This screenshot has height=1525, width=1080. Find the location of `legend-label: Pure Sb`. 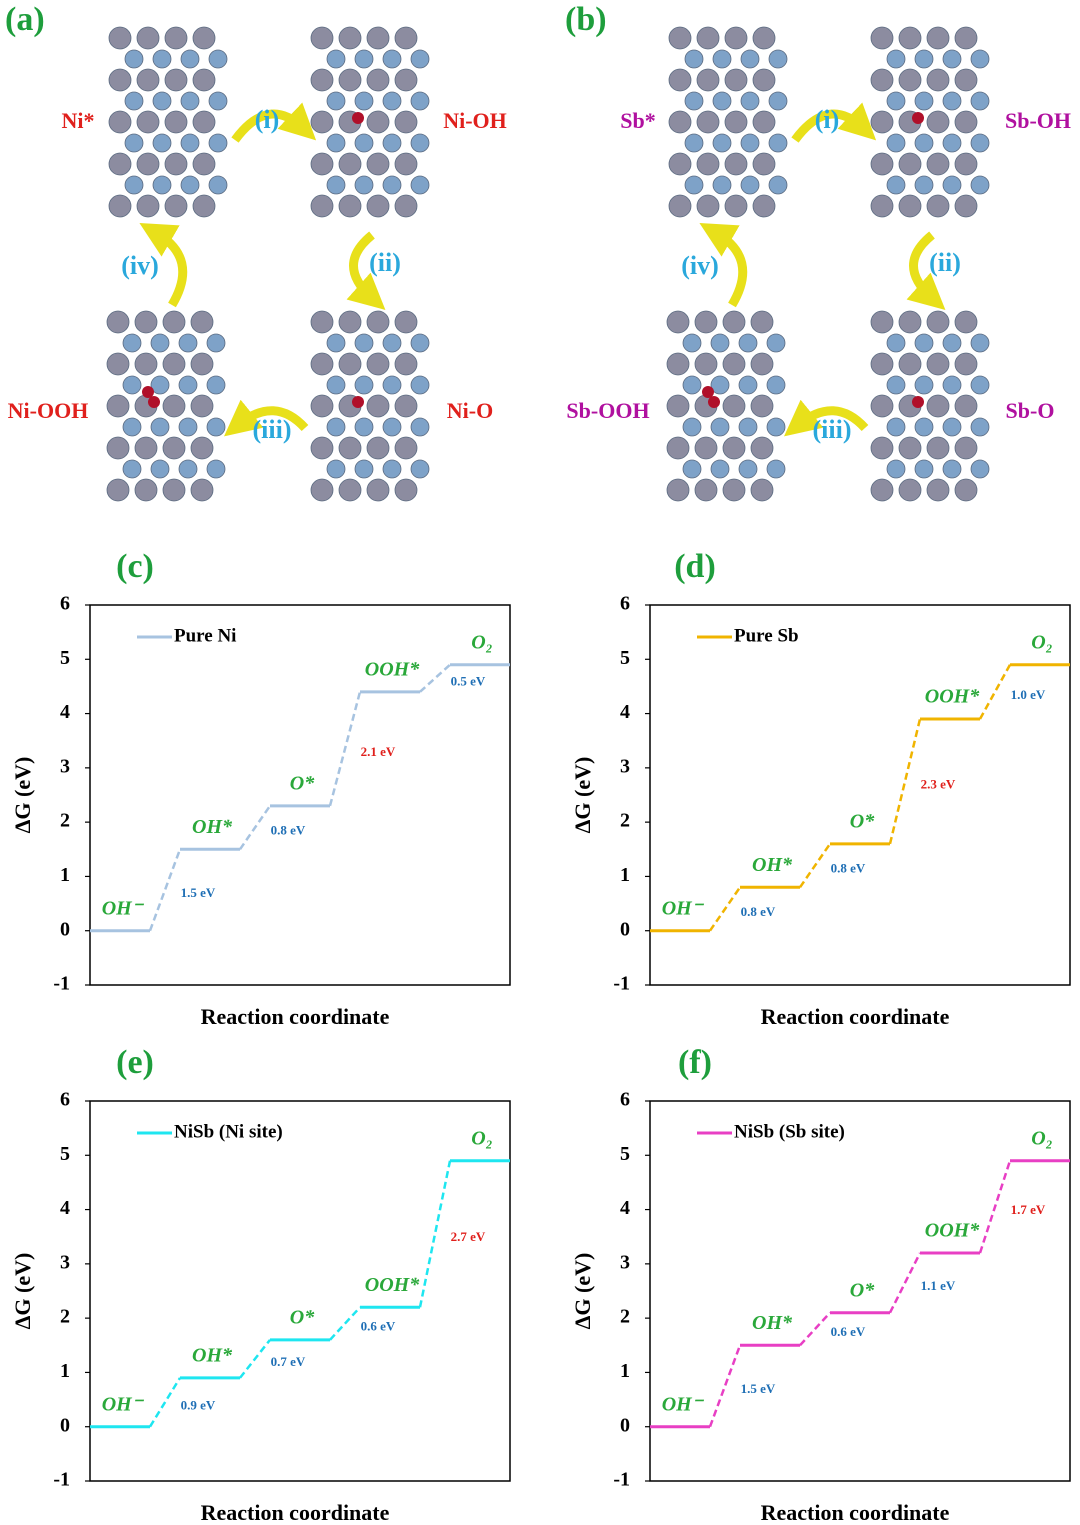

legend-label: Pure Sb is located at coordinates (766, 635).